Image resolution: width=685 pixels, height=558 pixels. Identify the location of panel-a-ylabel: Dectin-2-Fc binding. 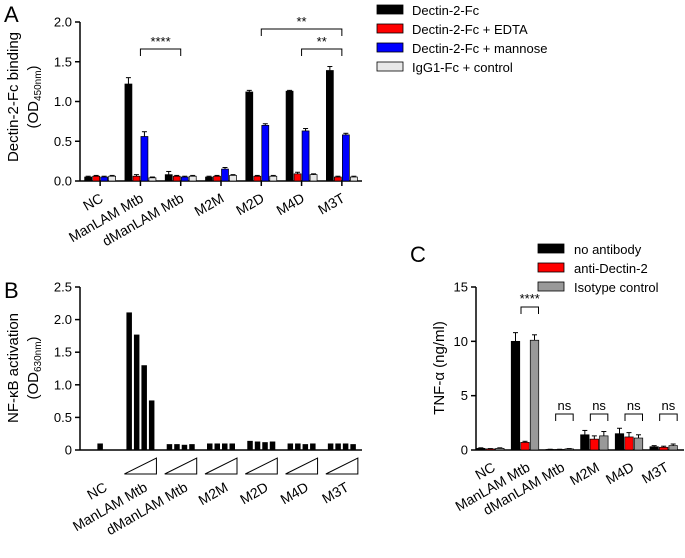
(13, 97).